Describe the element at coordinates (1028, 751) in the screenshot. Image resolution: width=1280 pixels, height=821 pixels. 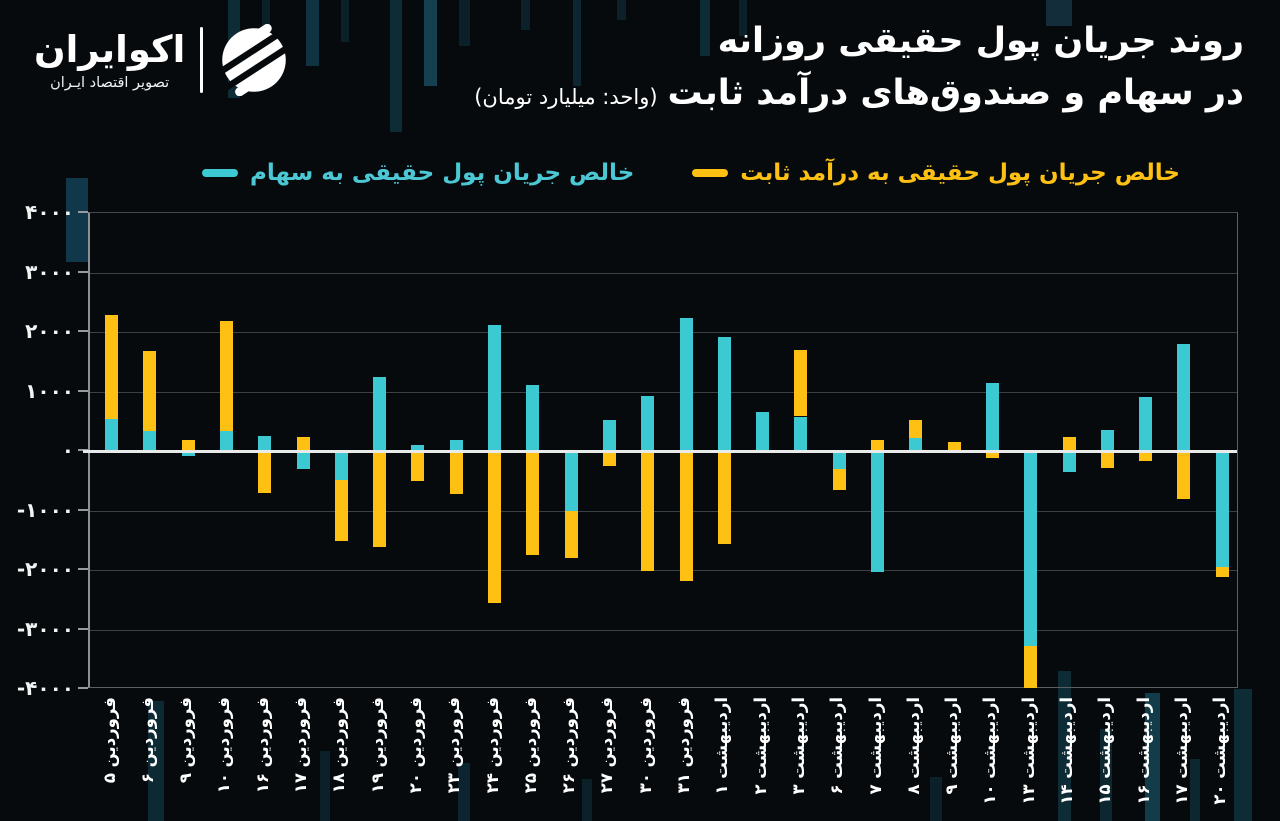
I see `x-axis-label: اردیبهشت ۱۳` at that location.